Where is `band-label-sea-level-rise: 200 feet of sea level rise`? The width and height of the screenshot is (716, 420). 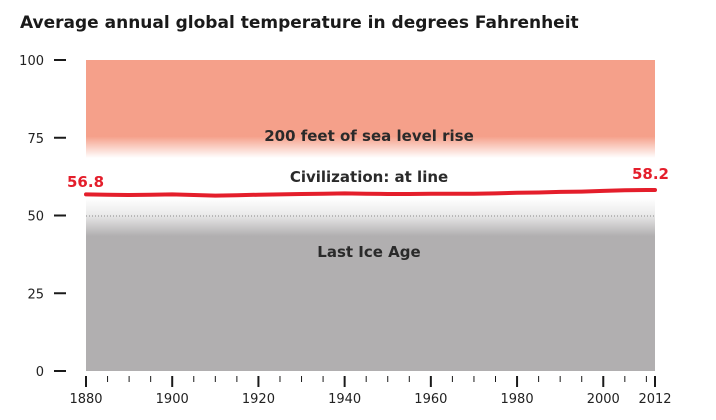 band-label-sea-level-rise: 200 feet of sea level rise is located at coordinates (369, 136).